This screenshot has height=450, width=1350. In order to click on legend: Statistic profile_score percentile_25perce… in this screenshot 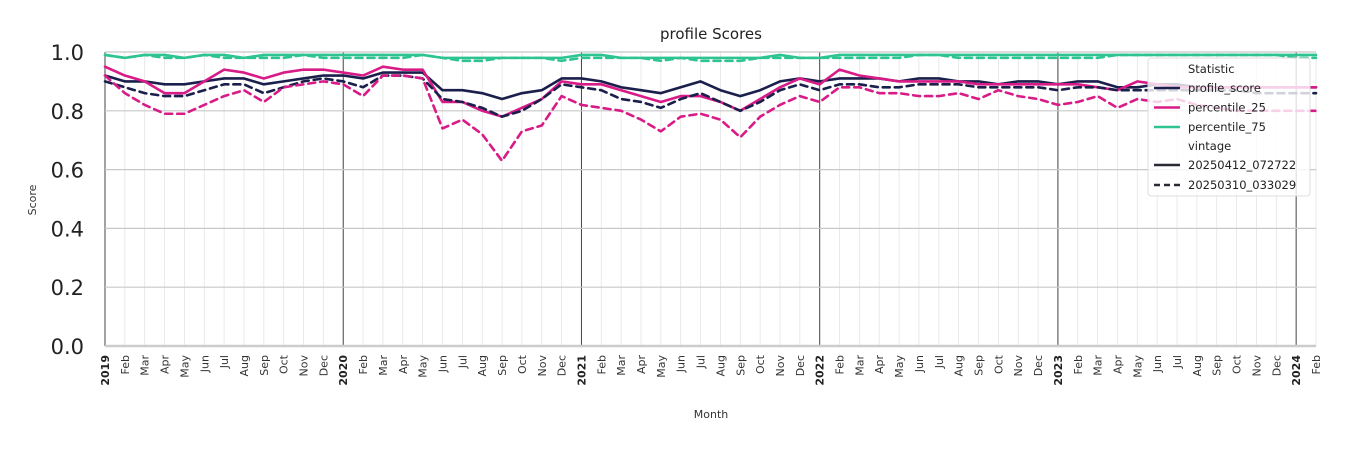, I will do `click(1229, 127)`.